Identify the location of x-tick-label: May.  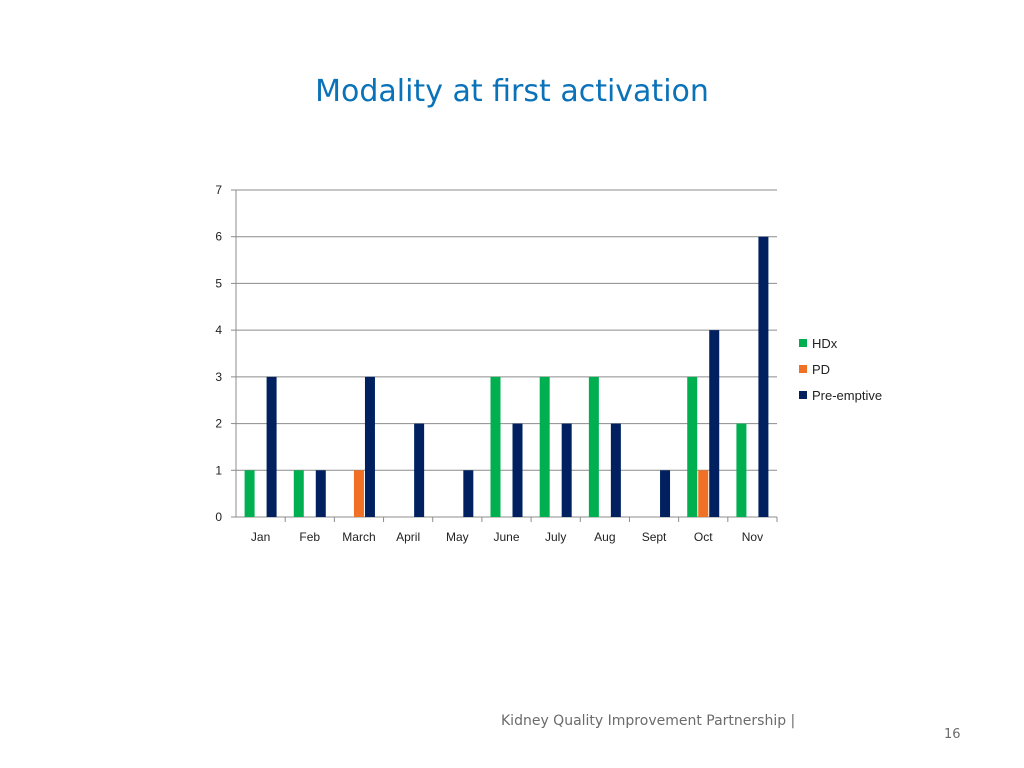
(457, 537).